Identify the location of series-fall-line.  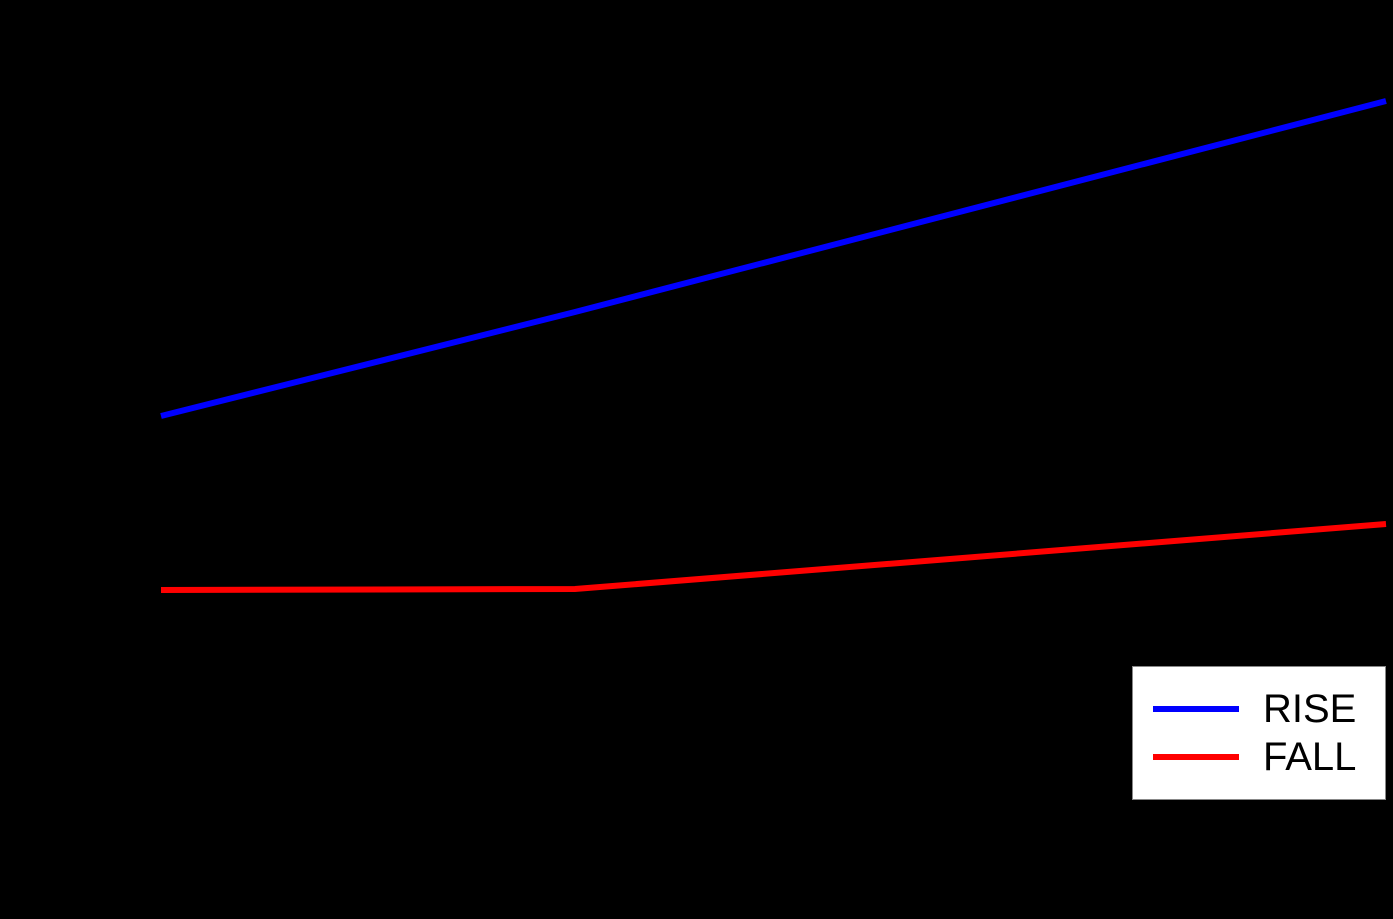
(773, 557).